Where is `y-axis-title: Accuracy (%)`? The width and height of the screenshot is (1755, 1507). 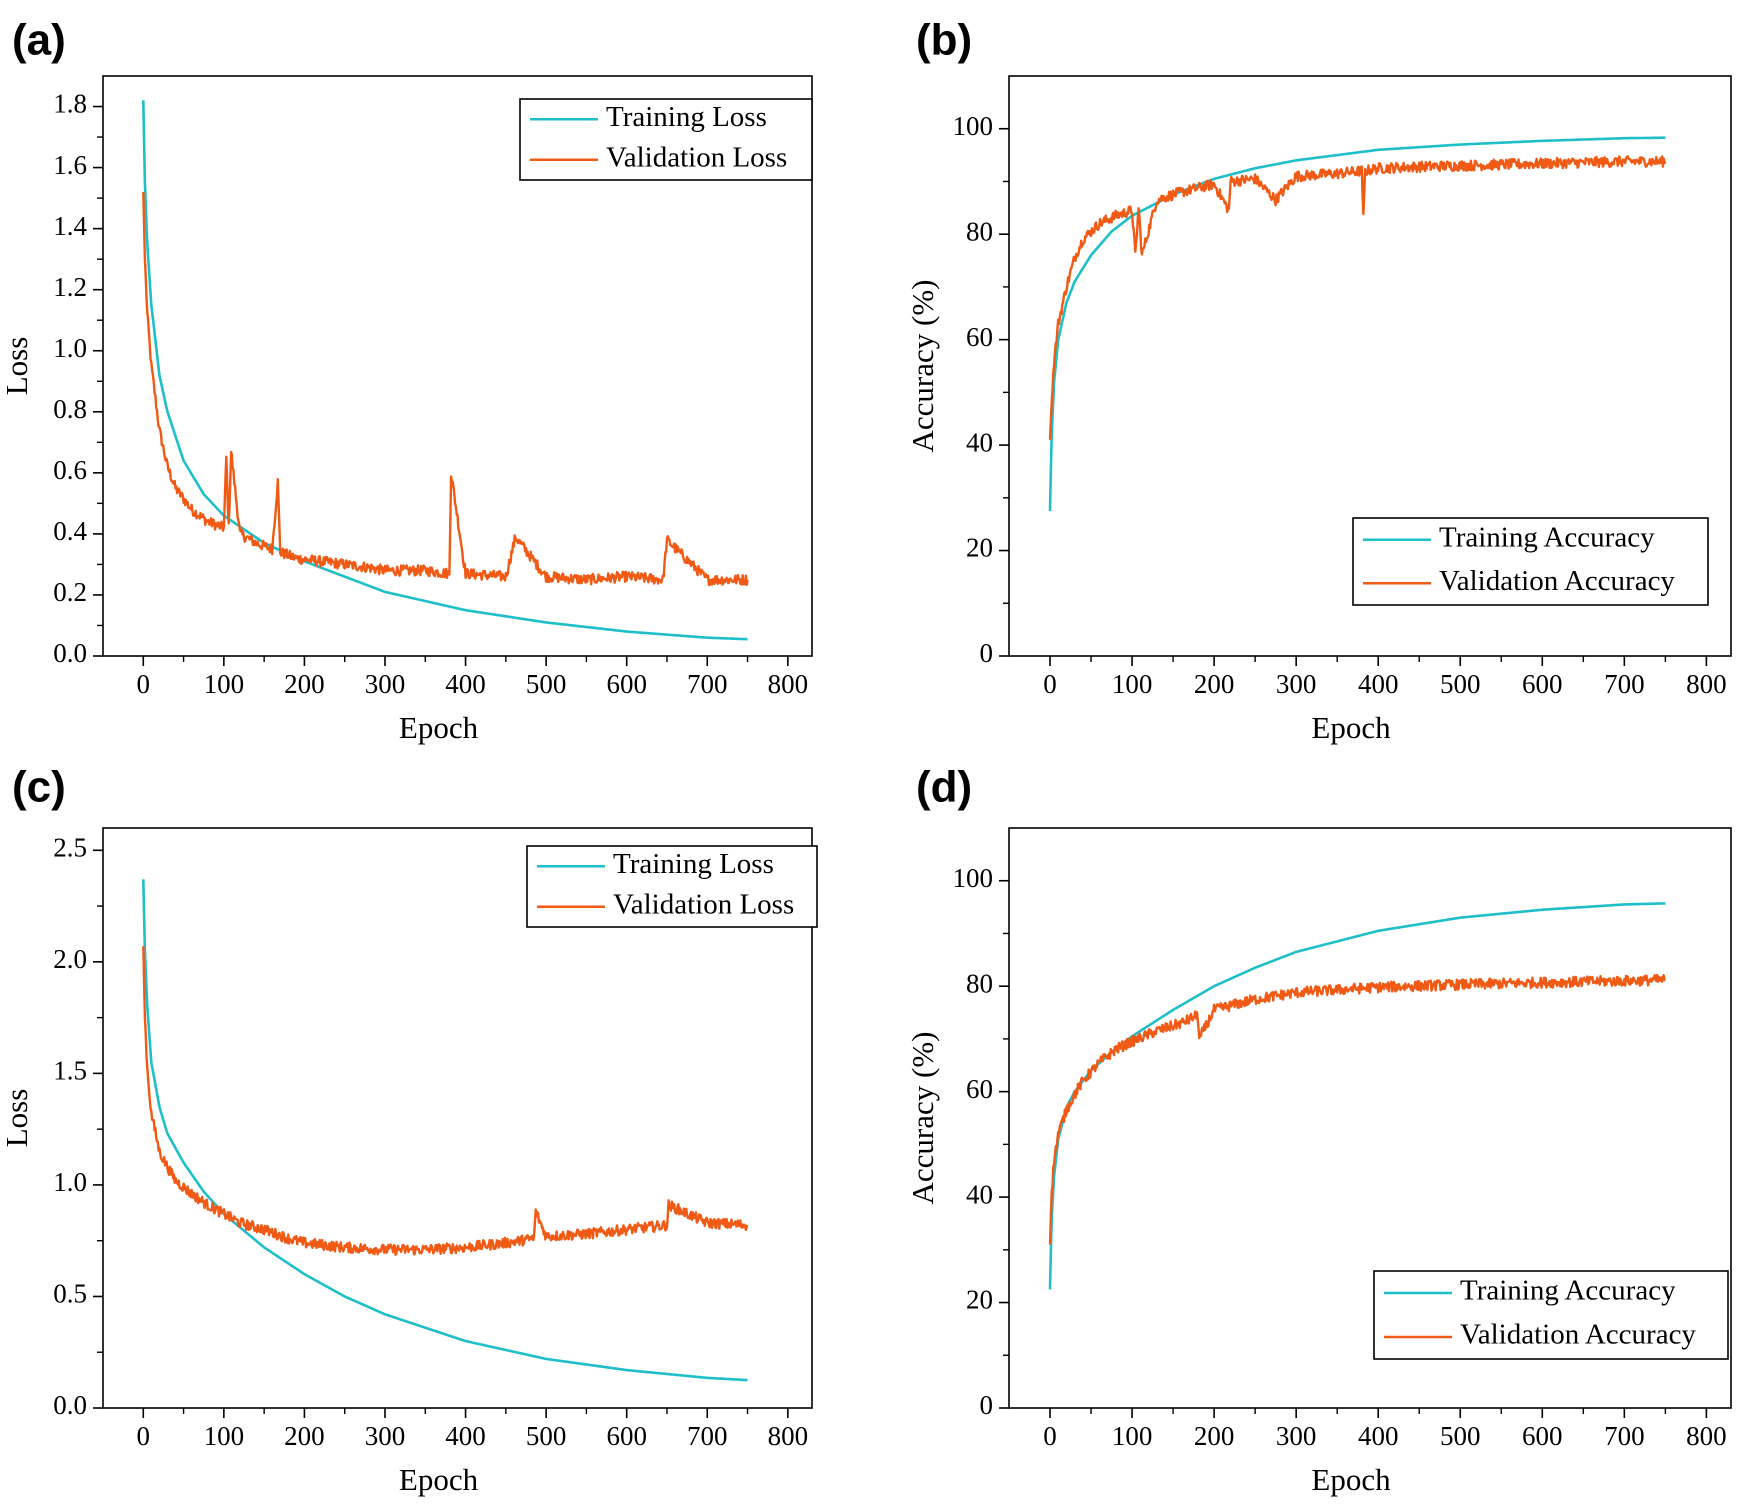 y-axis-title: Accuracy (%) is located at coordinates (922, 366).